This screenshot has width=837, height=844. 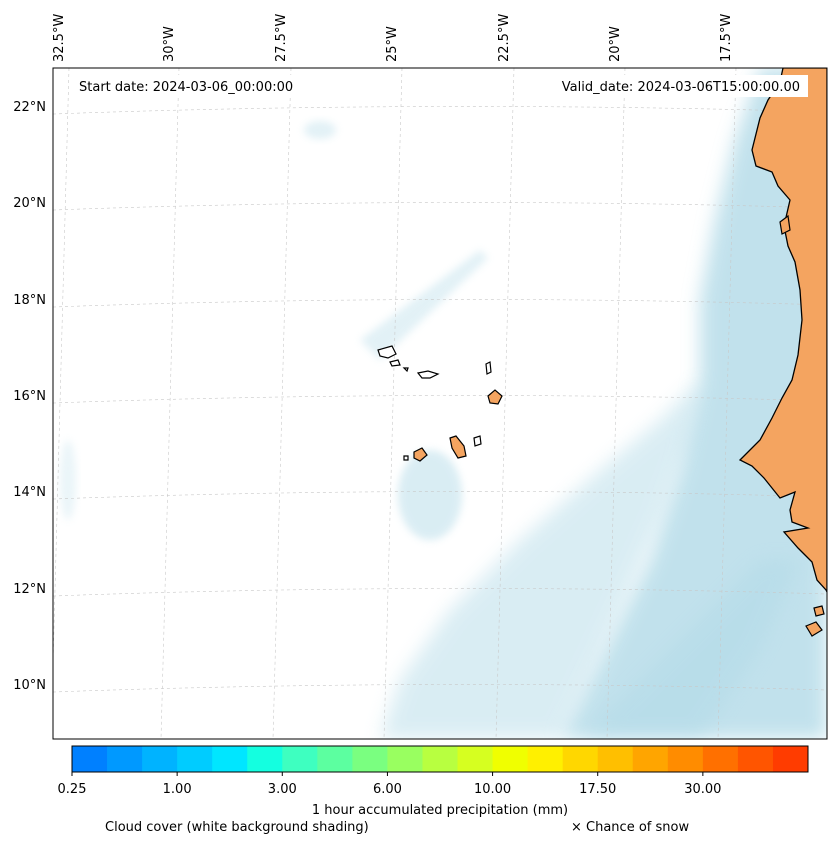 What do you see at coordinates (495, 397) in the screenshot?
I see `island-boa-vista` at bounding box center [495, 397].